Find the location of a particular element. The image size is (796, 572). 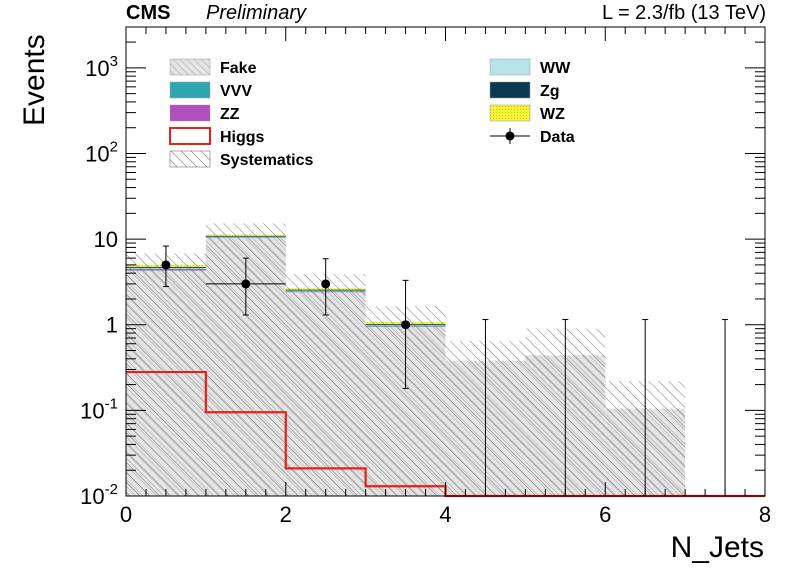

y-axis-title: Events is located at coordinates (34, 80).